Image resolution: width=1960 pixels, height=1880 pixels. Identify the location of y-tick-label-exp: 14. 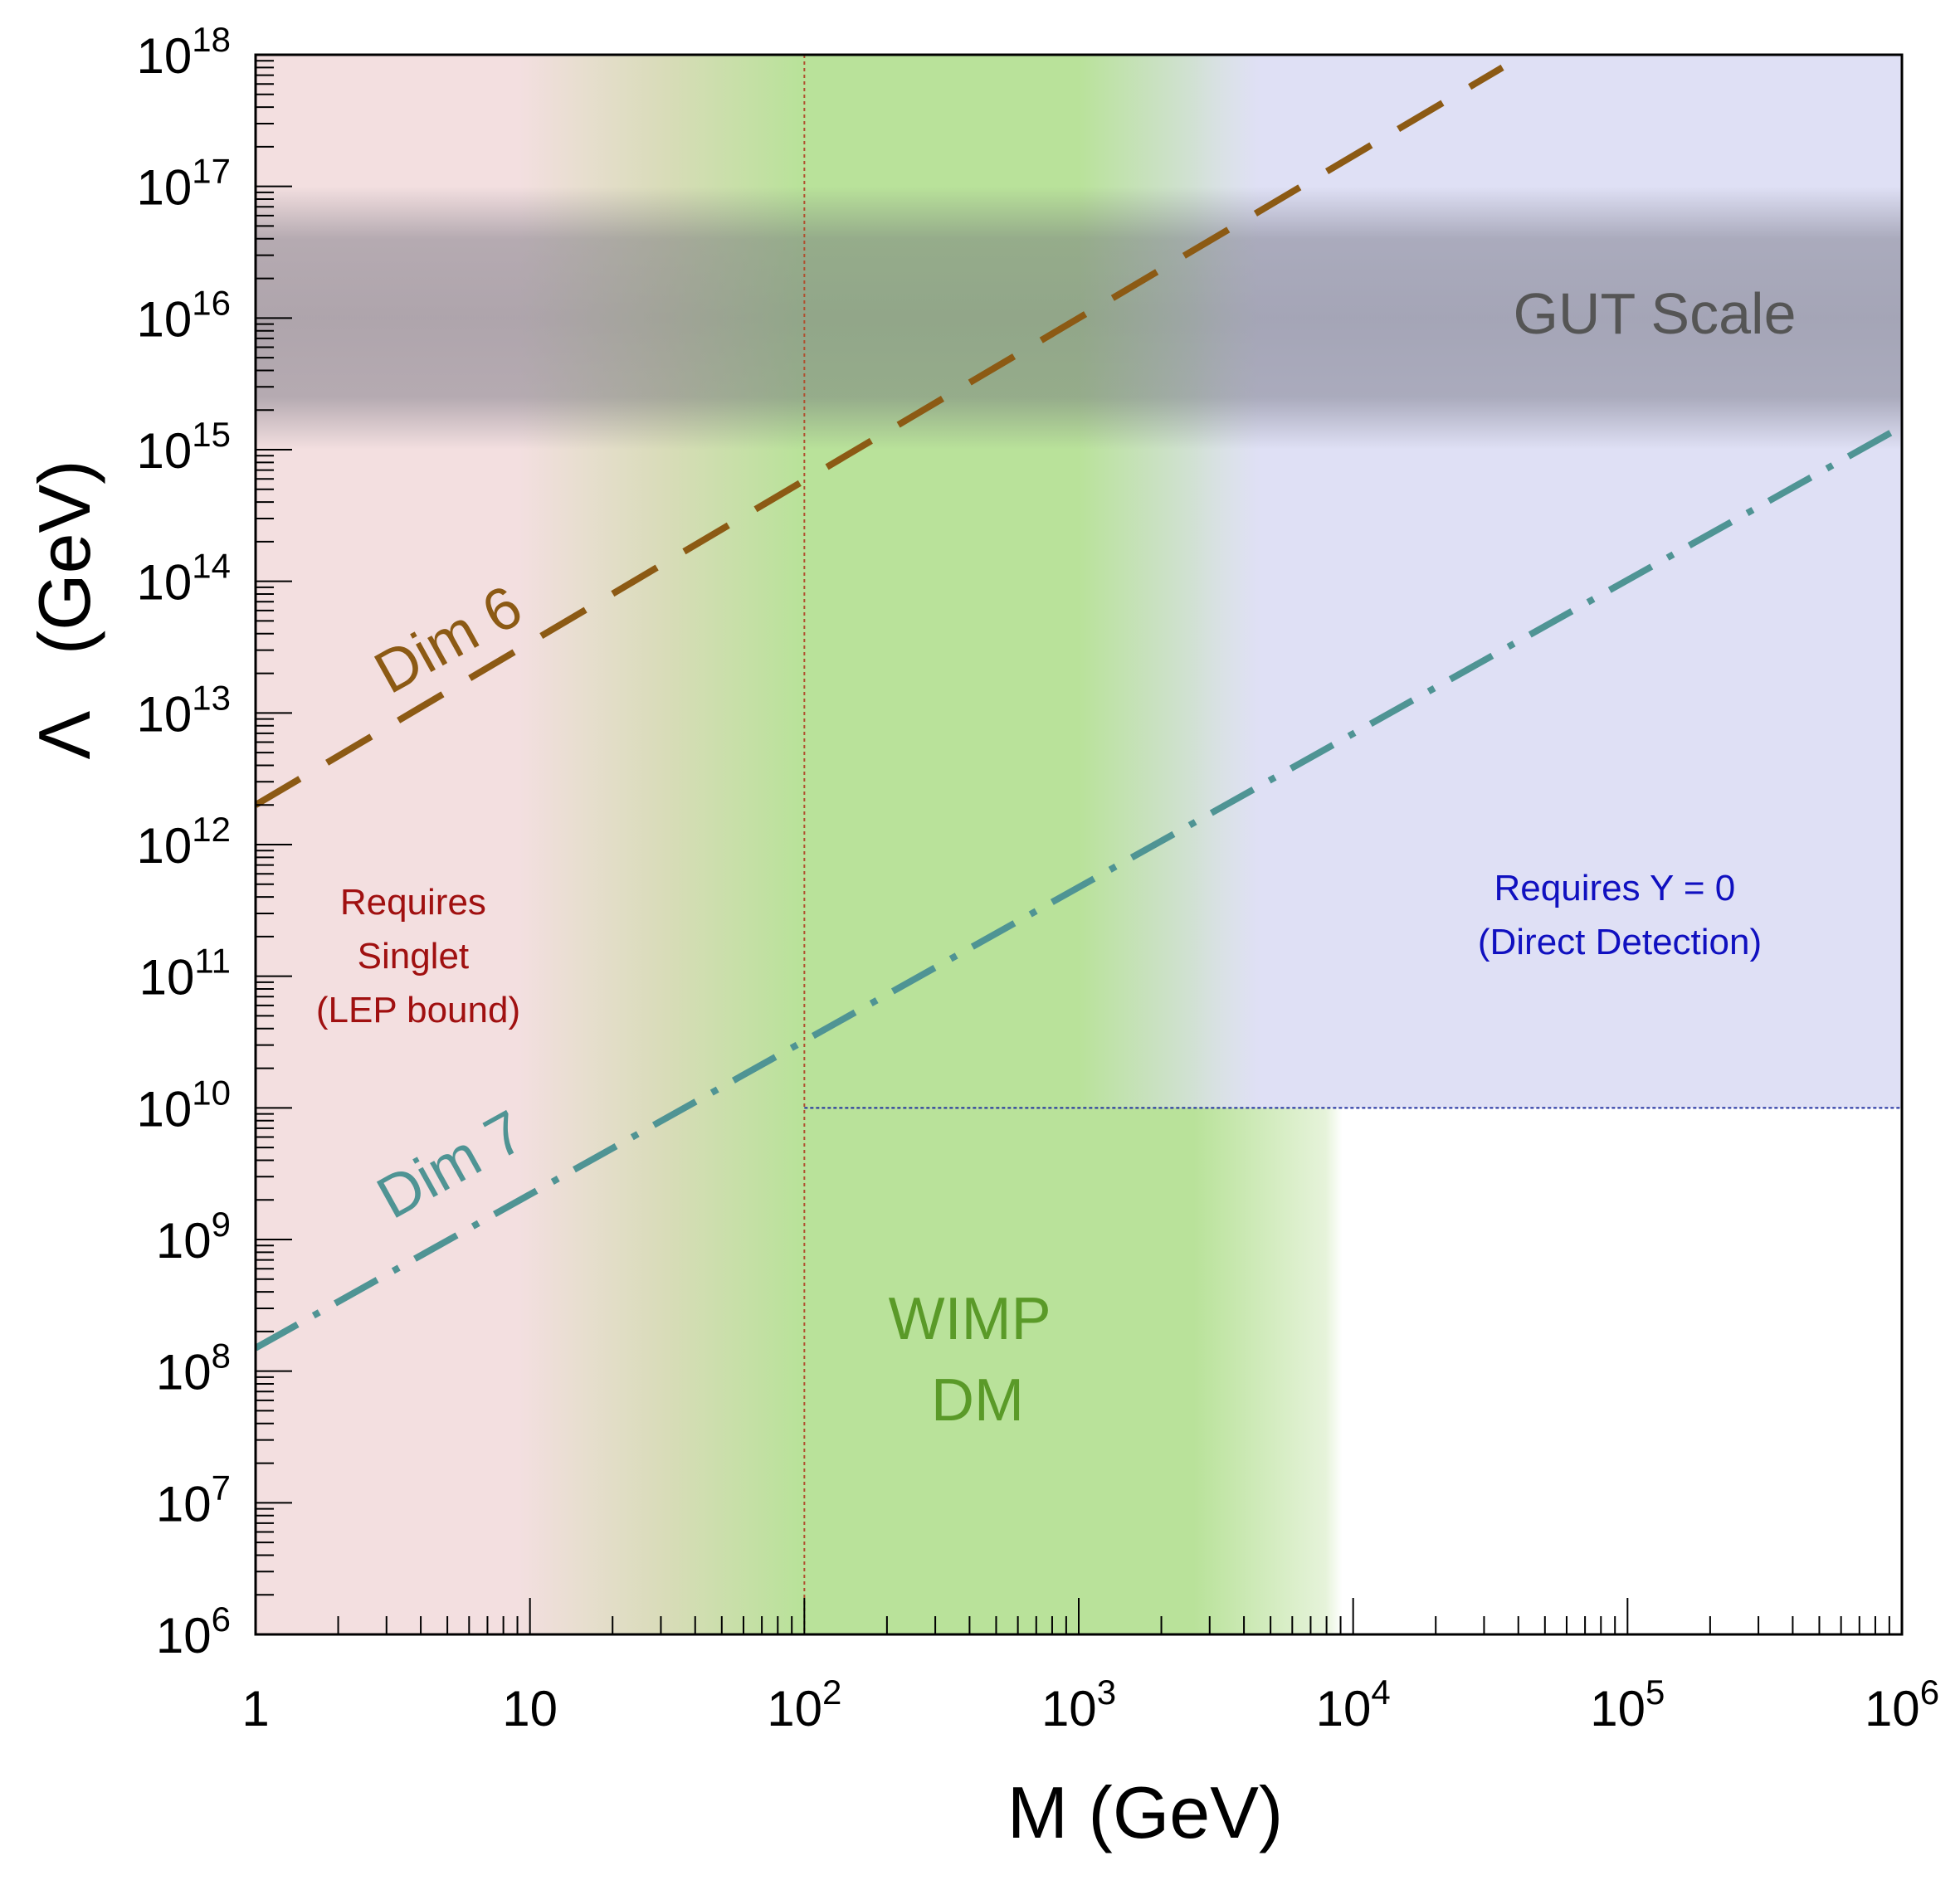
(211, 567).